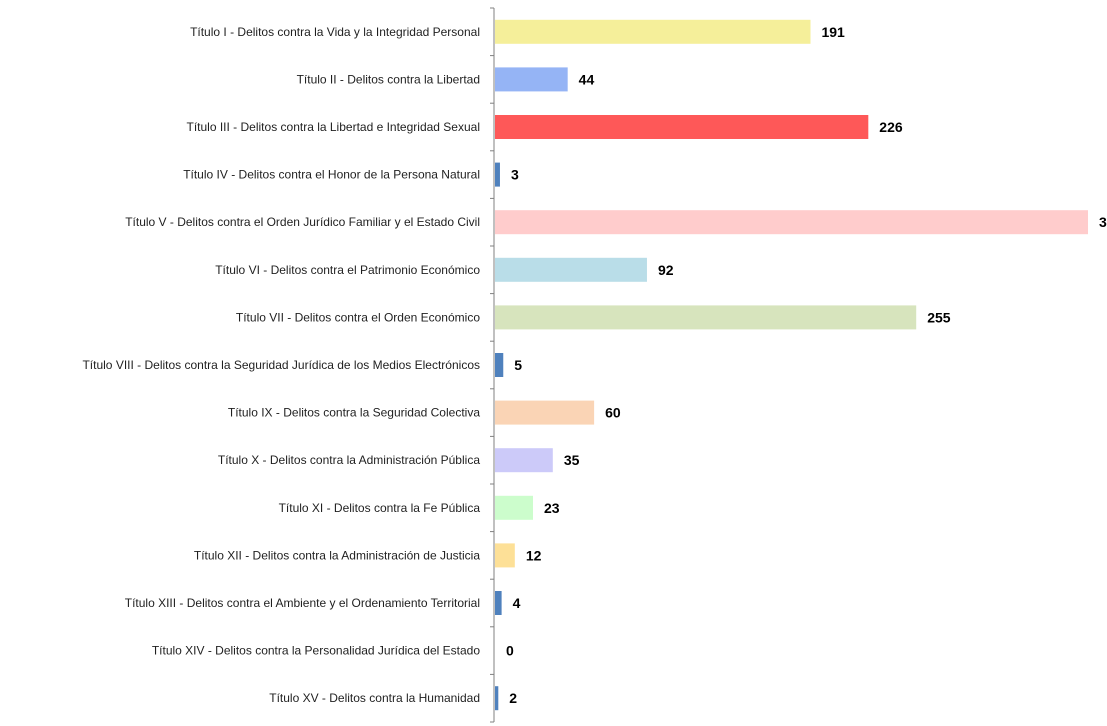 Image resolution: width=1107 pixels, height=726 pixels. Describe the element at coordinates (939, 317) in the screenshot. I see `data-label: 255` at that location.